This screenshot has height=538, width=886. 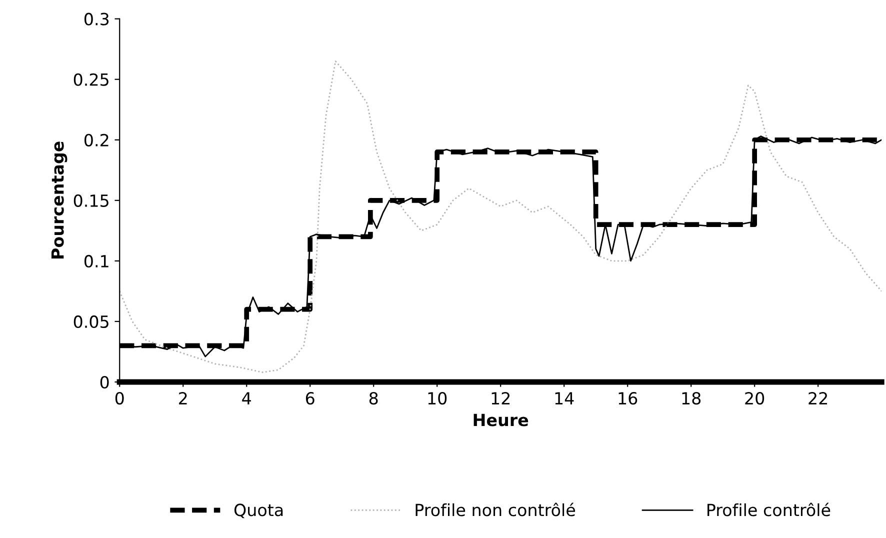 What do you see at coordinates (495, 509) in the screenshot?
I see `legend-label: Profile non contrôlé` at bounding box center [495, 509].